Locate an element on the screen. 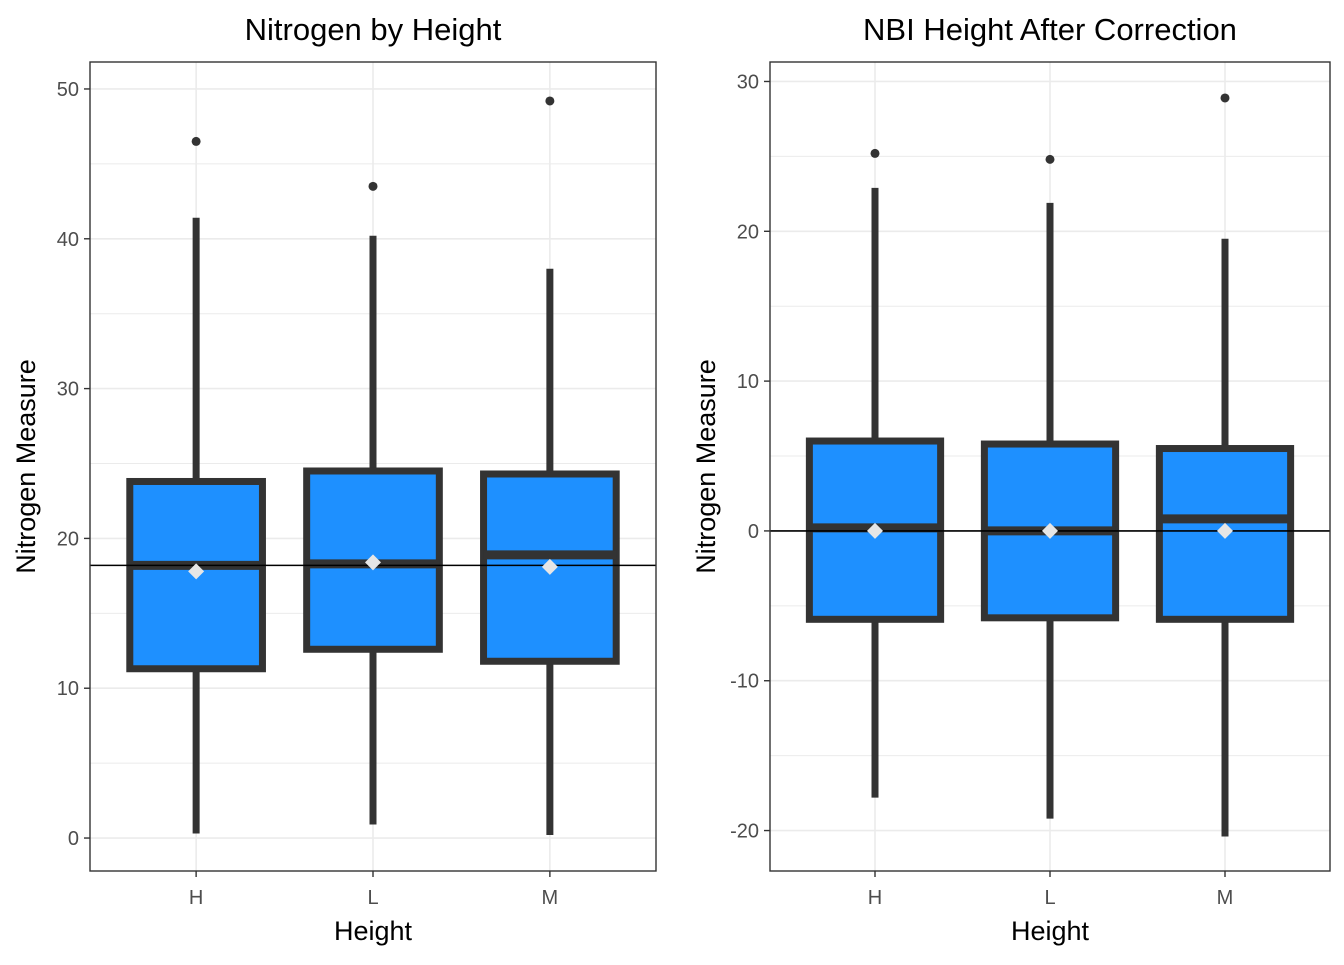 This screenshot has height=965, width=1344. y-tick-label: -20 is located at coordinates (744, 832).